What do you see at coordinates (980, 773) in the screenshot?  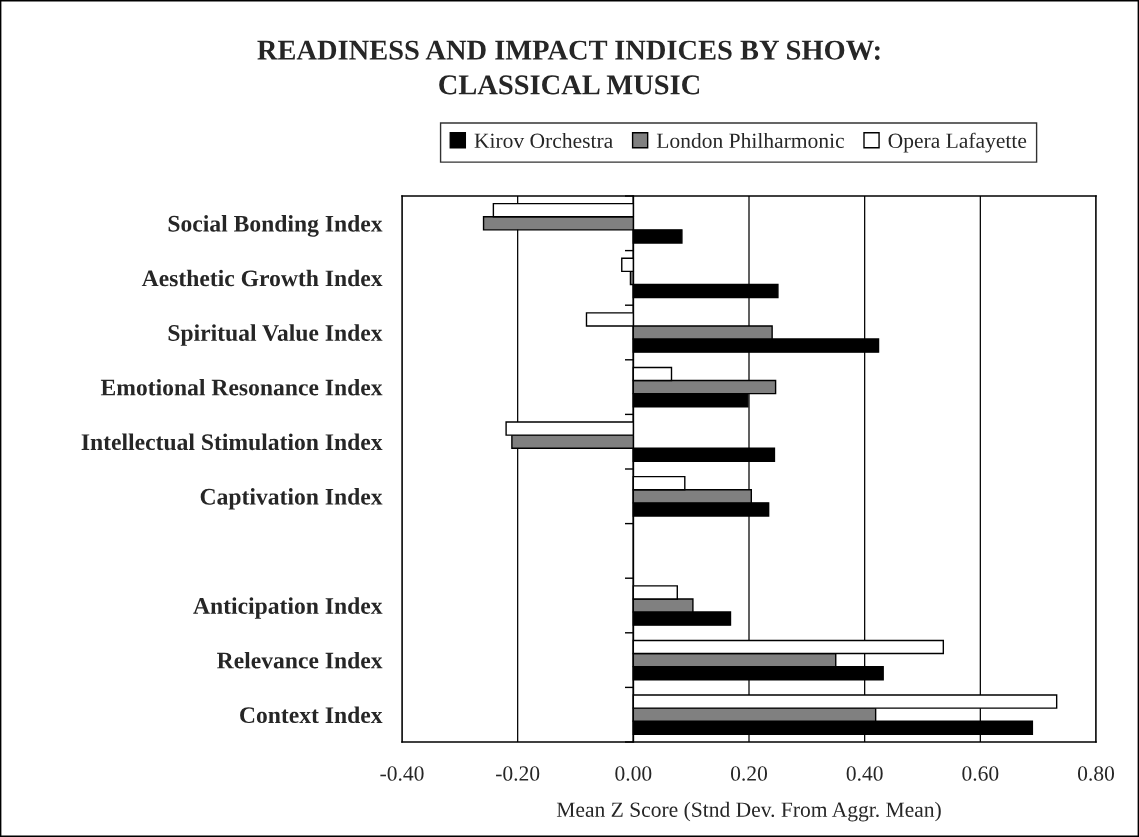 I see `x-tick-label: 0.60` at bounding box center [980, 773].